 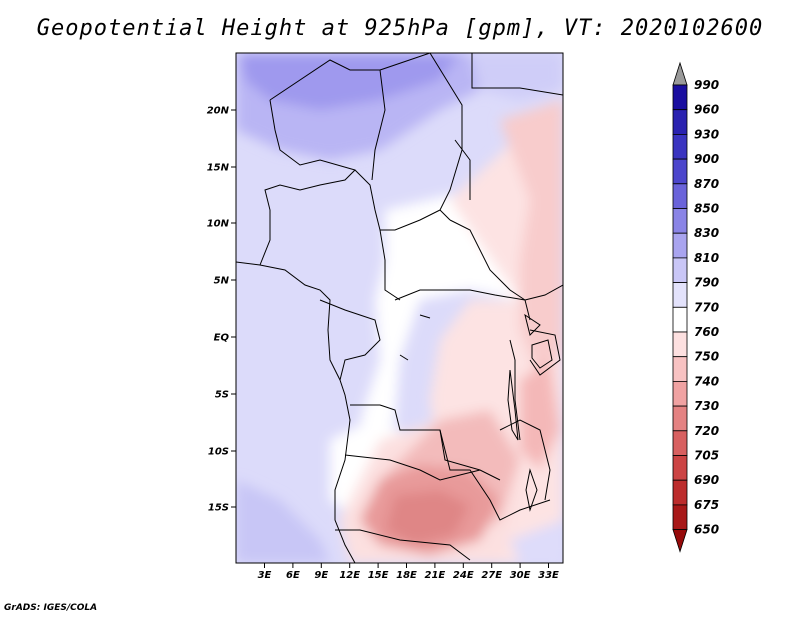 What do you see at coordinates (406, 575) in the screenshot?
I see `lon-tick-label: 18E` at bounding box center [406, 575].